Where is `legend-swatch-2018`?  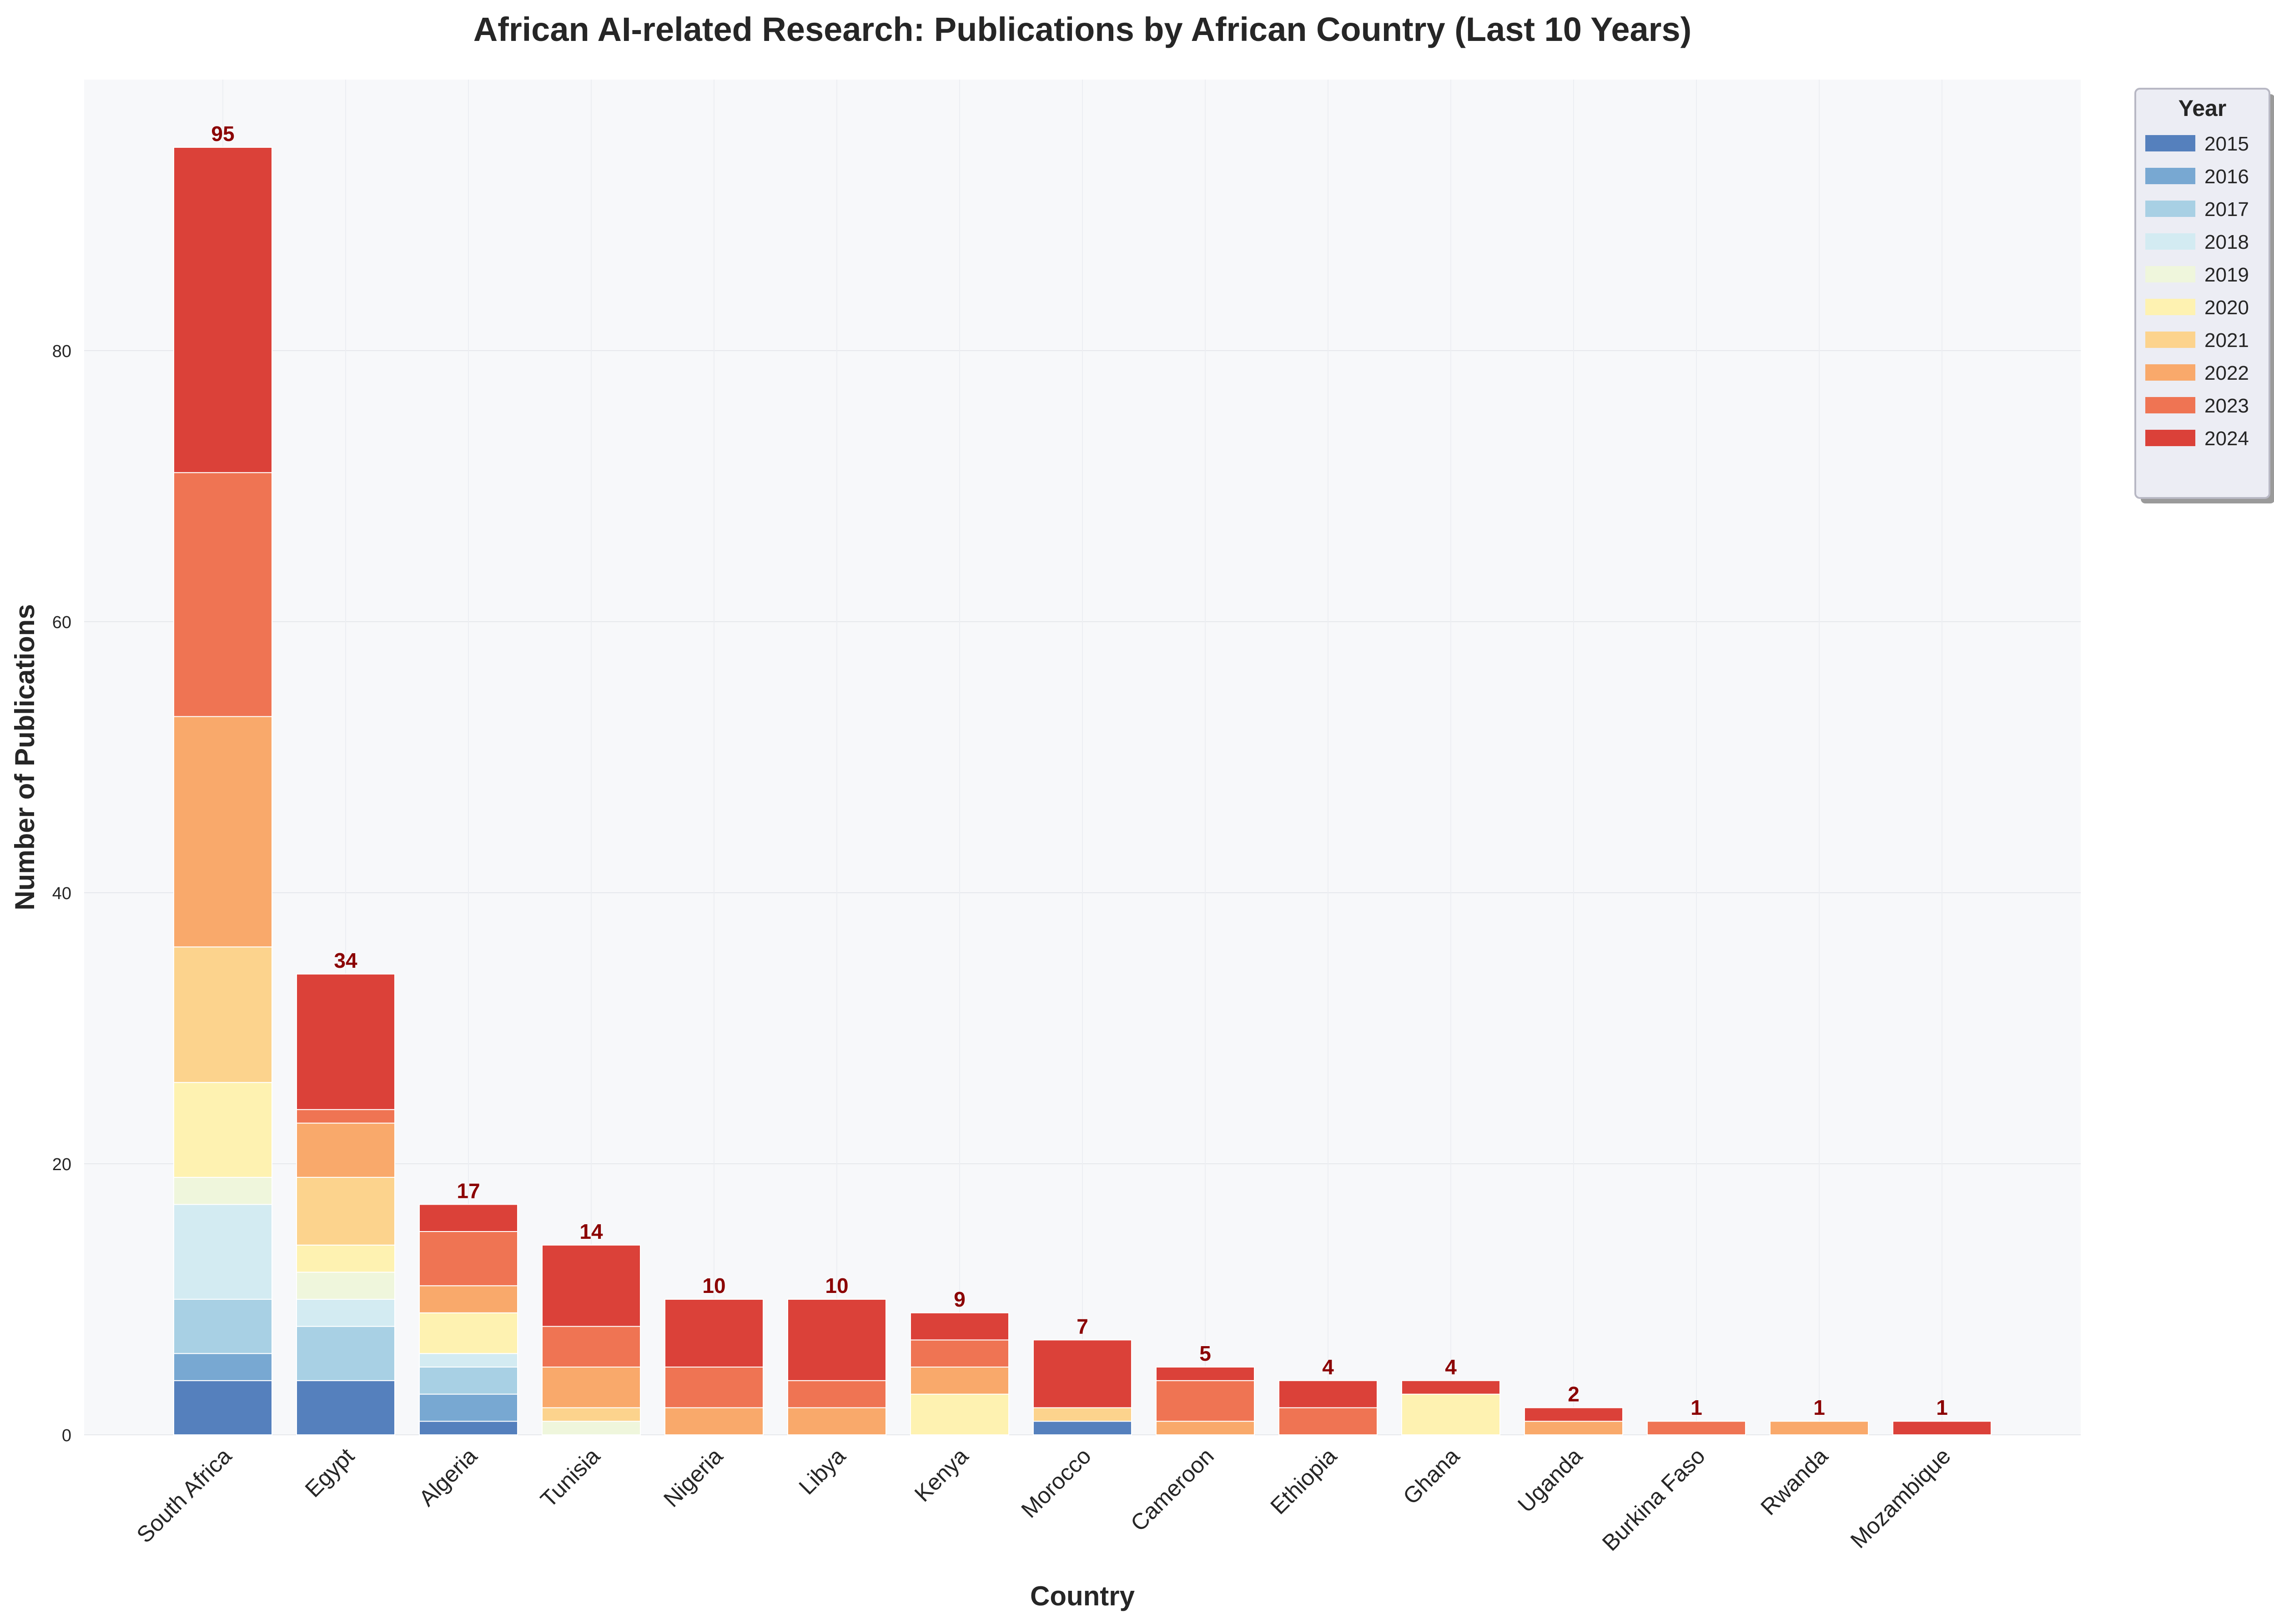 legend-swatch-2018 is located at coordinates (2170, 241).